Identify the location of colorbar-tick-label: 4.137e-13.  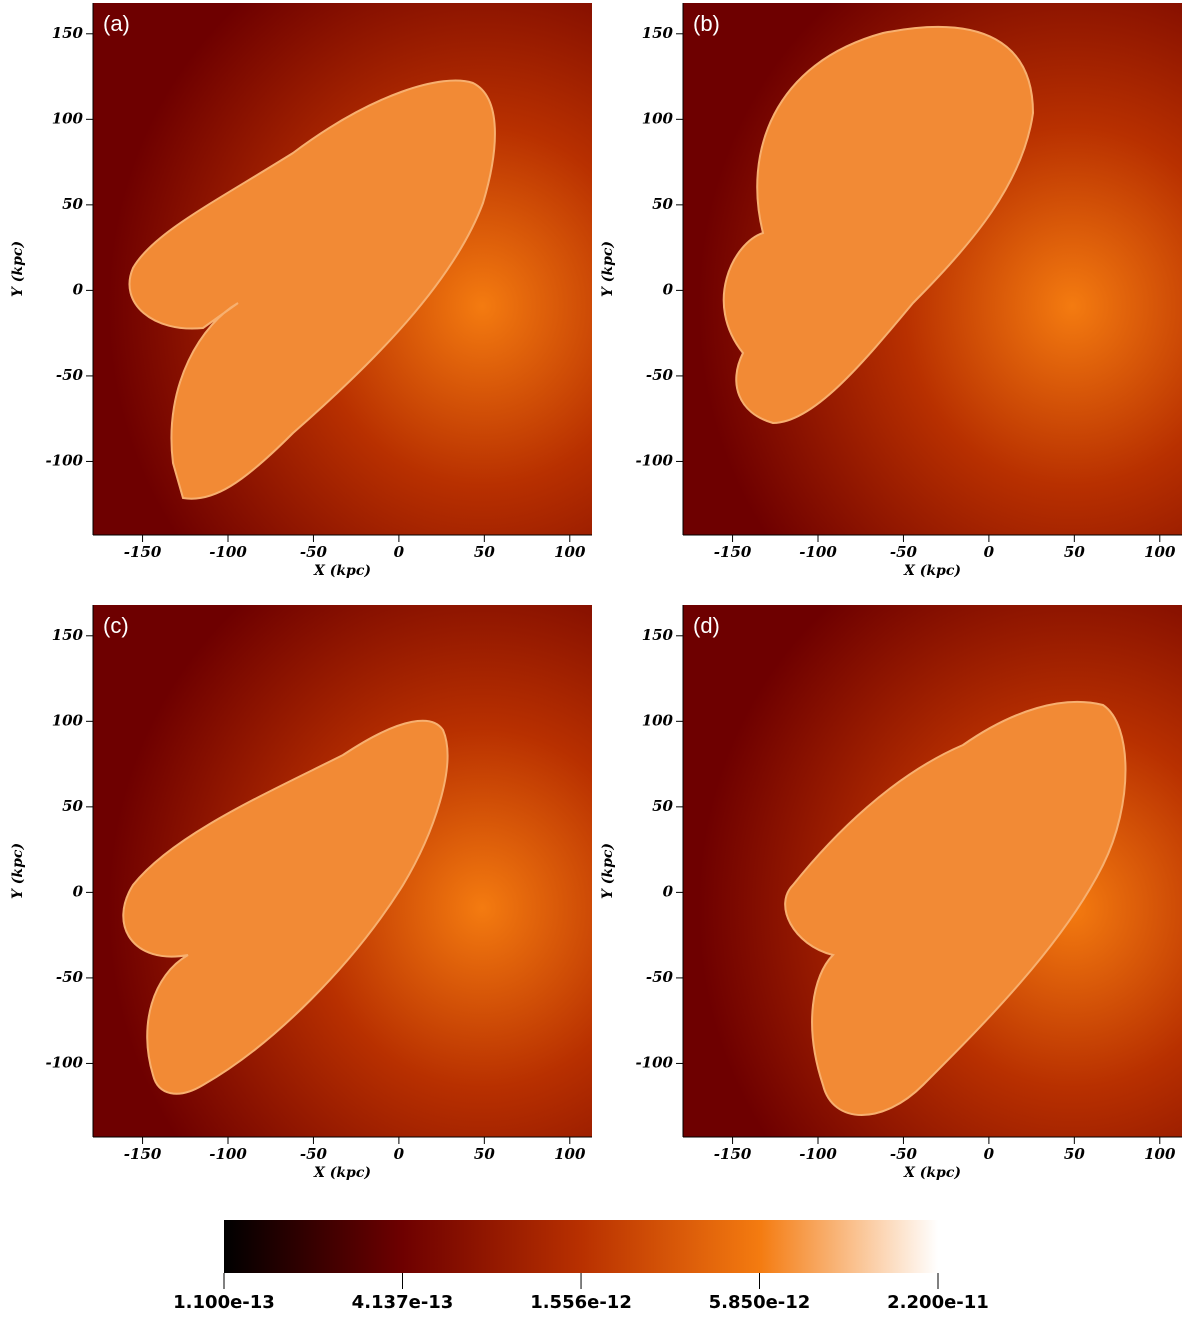
(403, 1302).